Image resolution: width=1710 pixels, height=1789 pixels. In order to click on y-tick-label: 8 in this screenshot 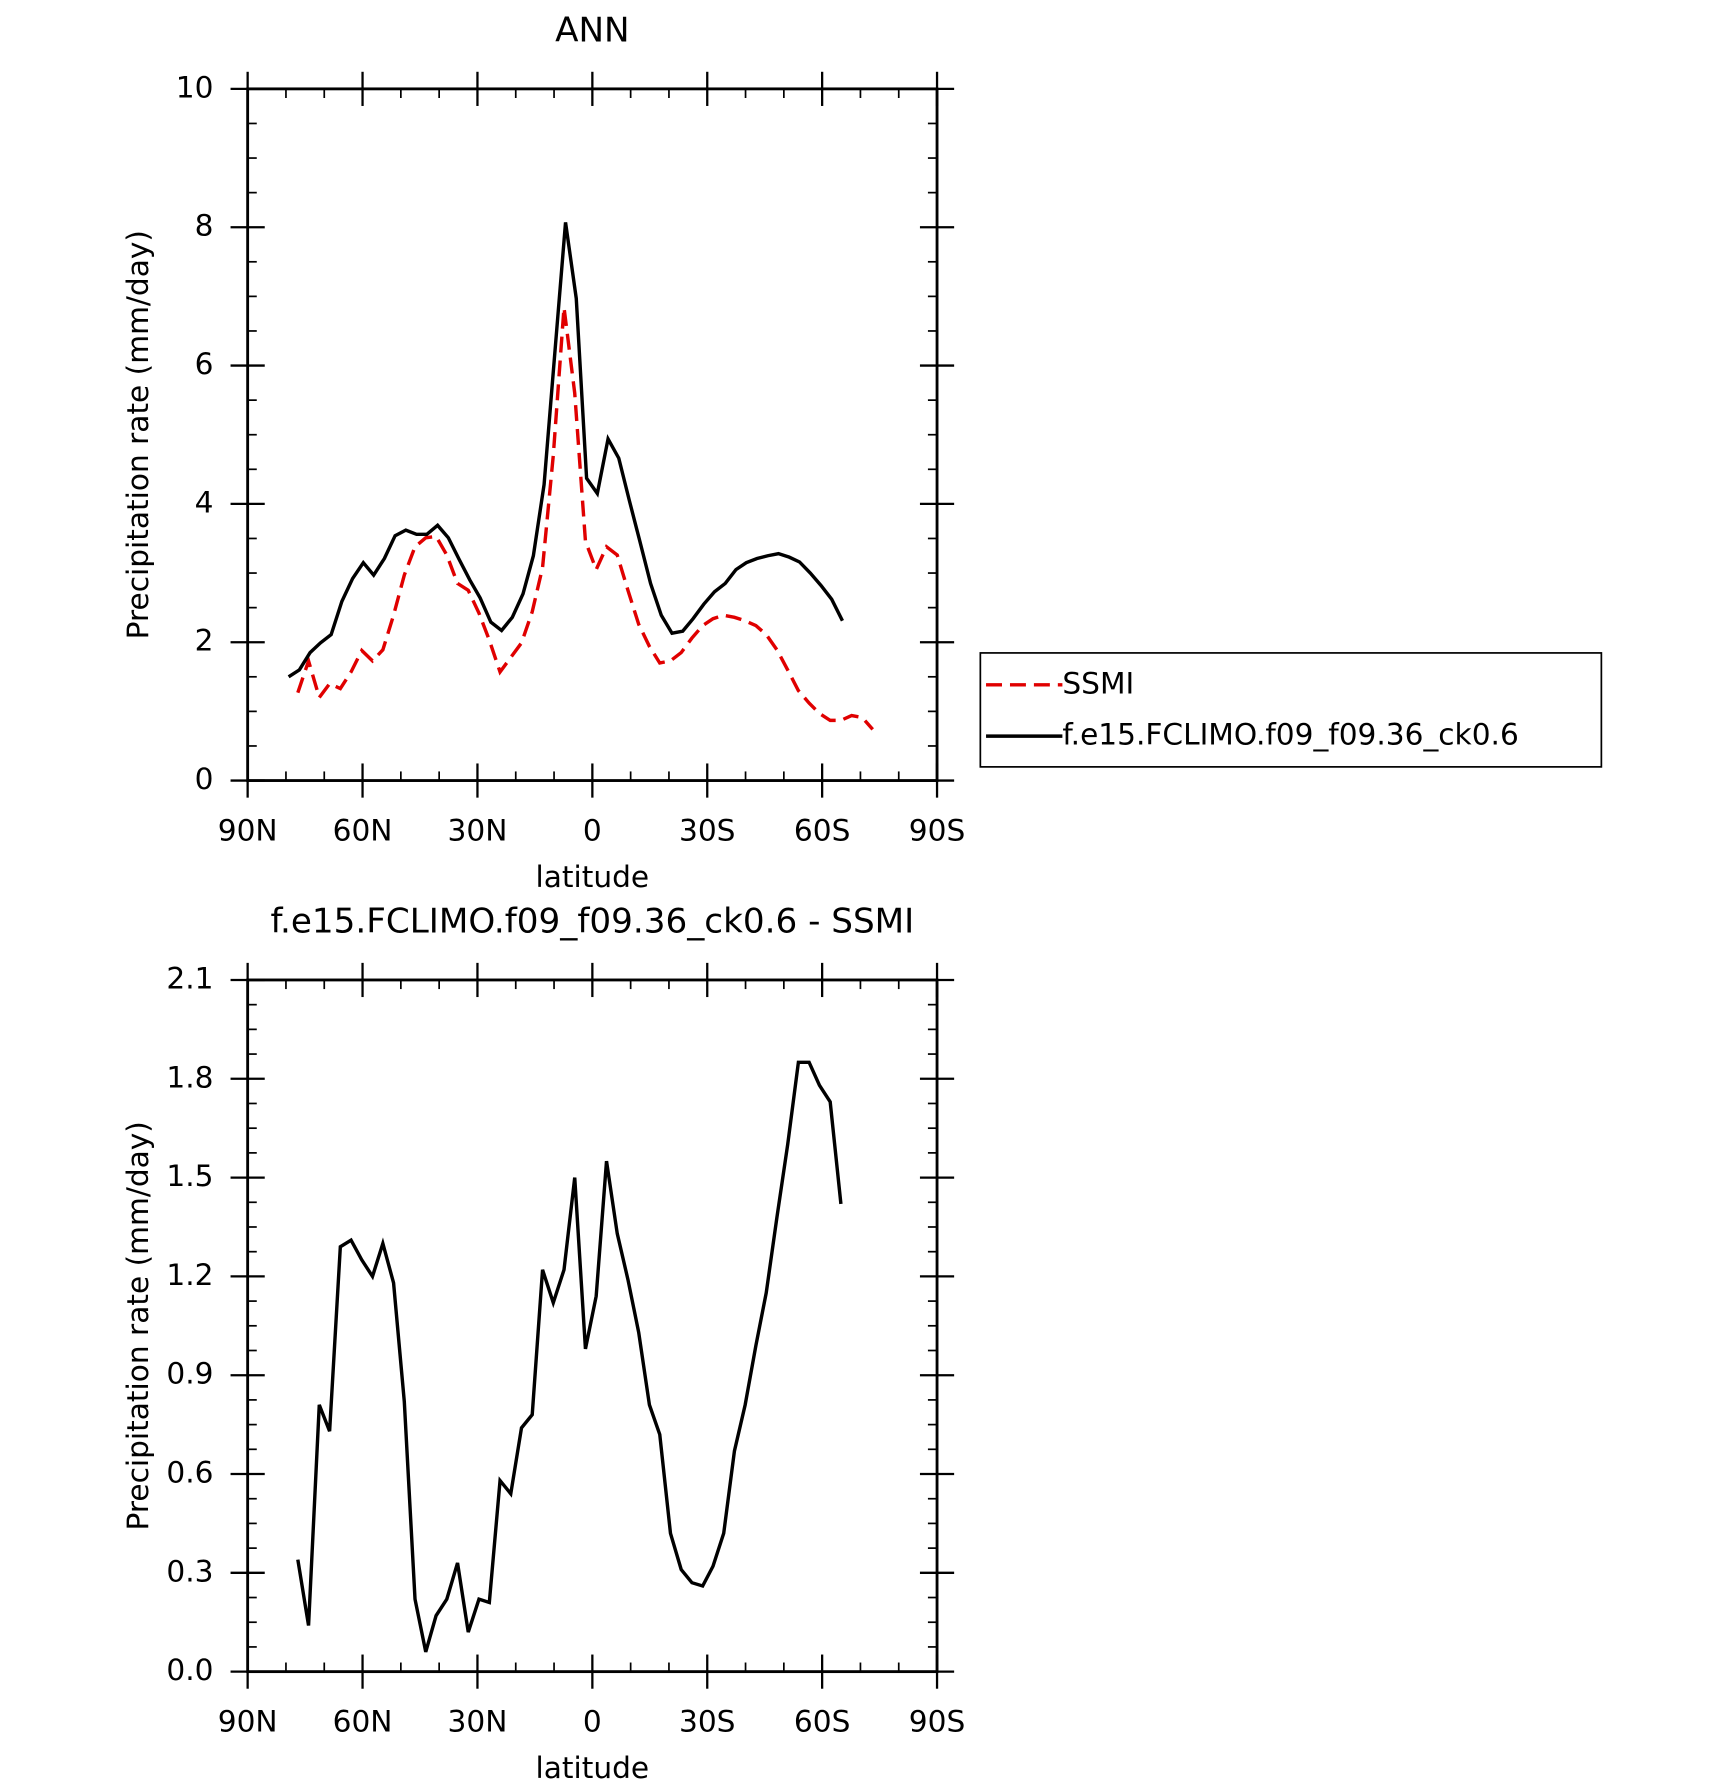, I will do `click(204, 226)`.